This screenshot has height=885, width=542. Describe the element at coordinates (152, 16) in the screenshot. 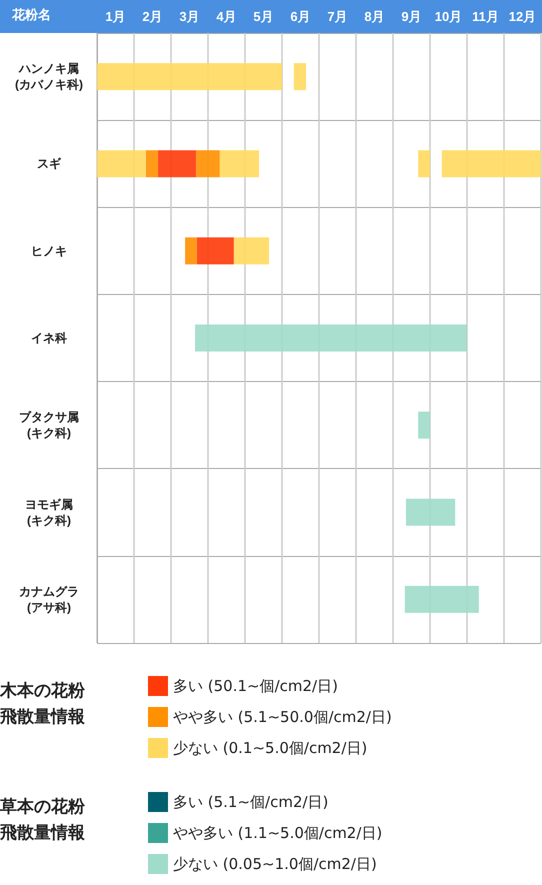

I see `x-tick-label: 2月` at that location.